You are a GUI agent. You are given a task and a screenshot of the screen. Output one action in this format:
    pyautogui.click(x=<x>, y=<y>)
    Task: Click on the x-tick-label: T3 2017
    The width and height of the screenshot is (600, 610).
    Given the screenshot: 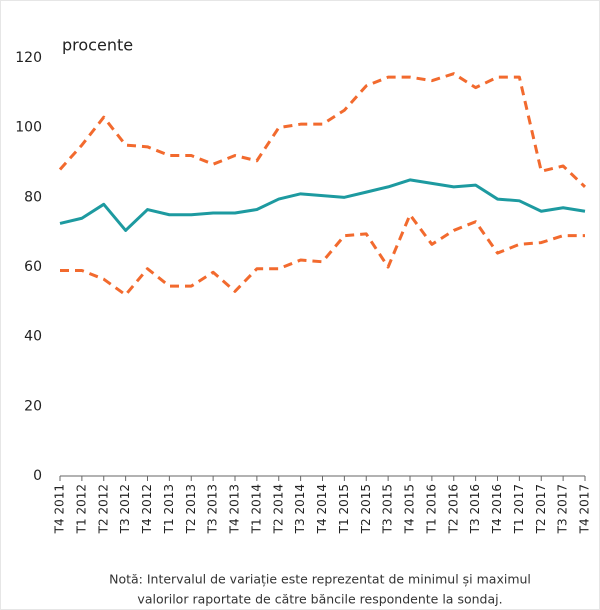 What is the action you would take?
    pyautogui.click(x=563, y=509)
    